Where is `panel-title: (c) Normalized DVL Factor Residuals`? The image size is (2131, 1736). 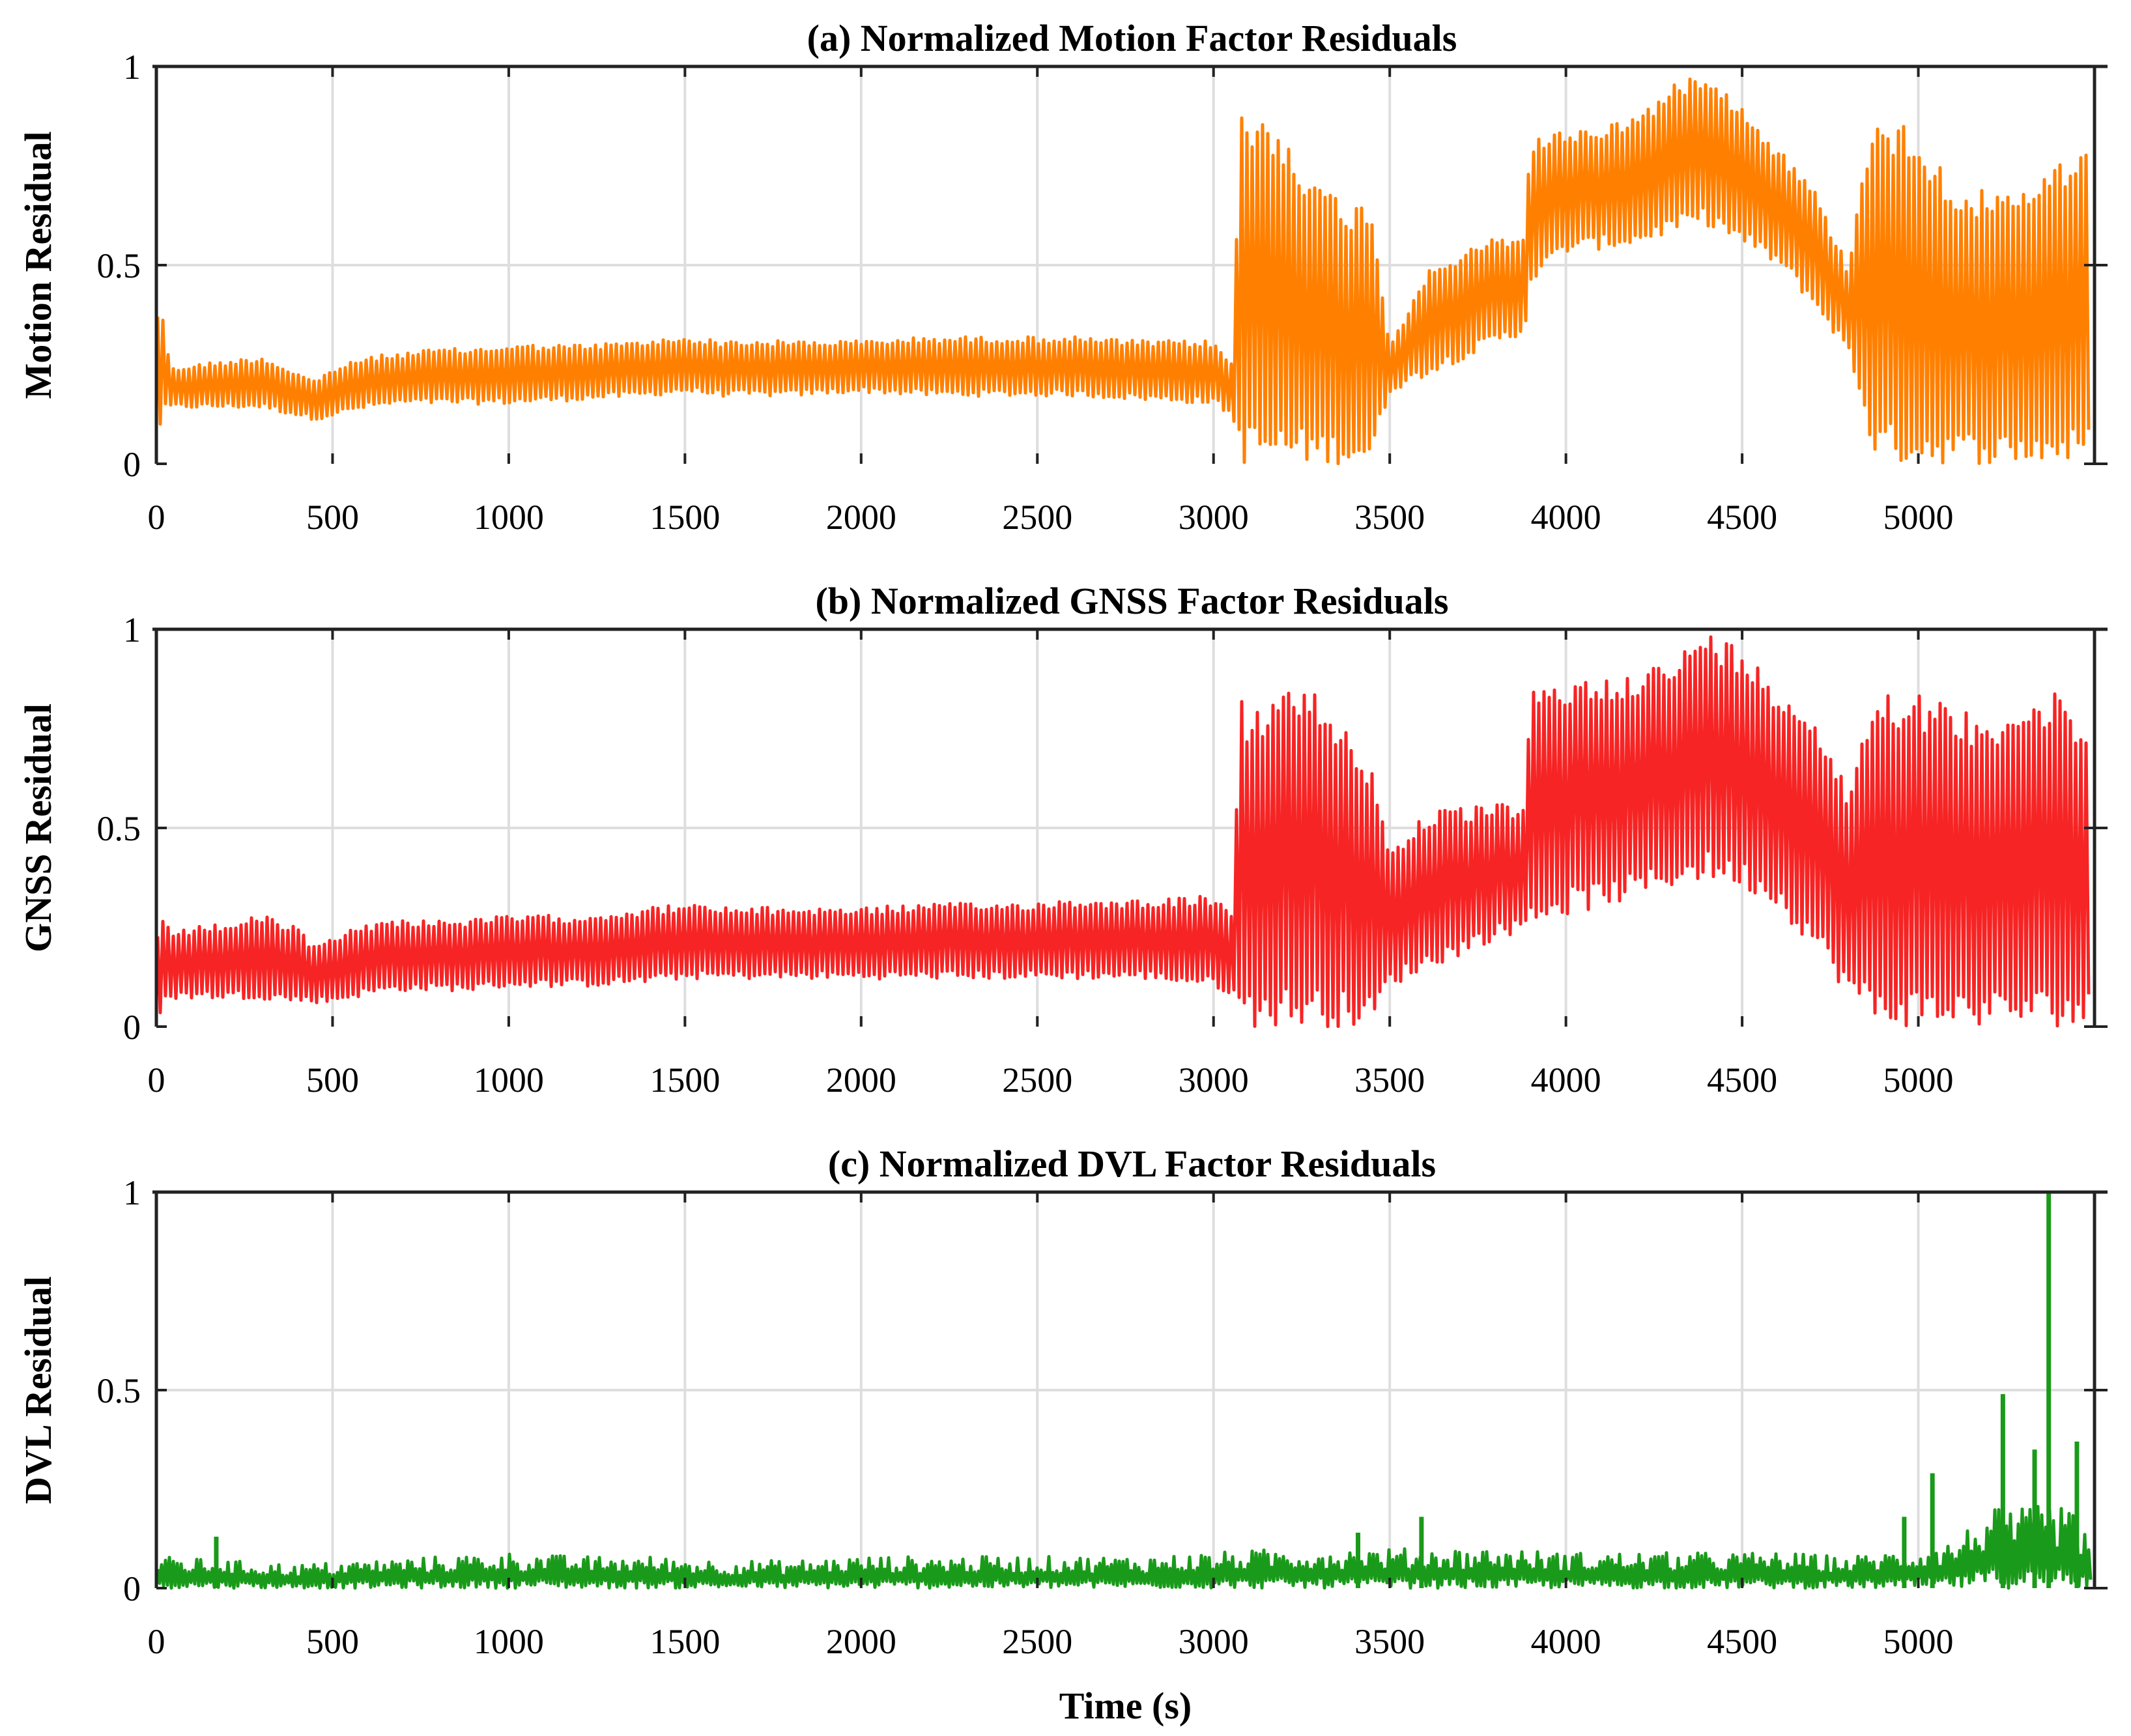 panel-title: (c) Normalized DVL Factor Residuals is located at coordinates (1132, 1164).